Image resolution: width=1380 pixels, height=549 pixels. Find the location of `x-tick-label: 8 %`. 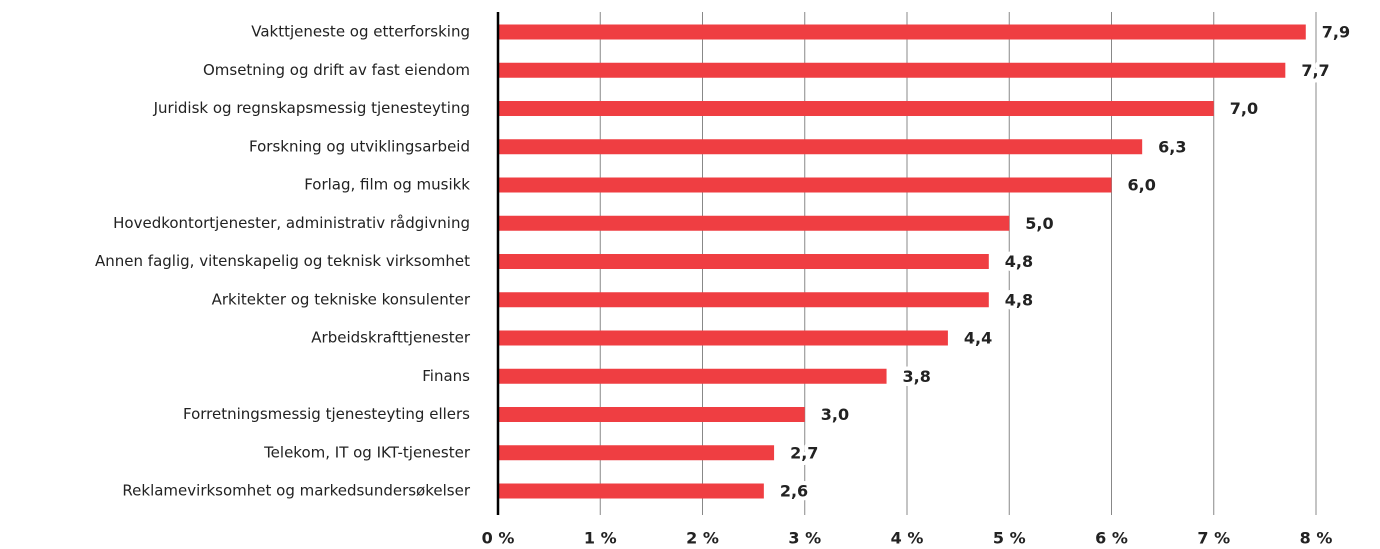

x-tick-label: 8 % is located at coordinates (1316, 538).